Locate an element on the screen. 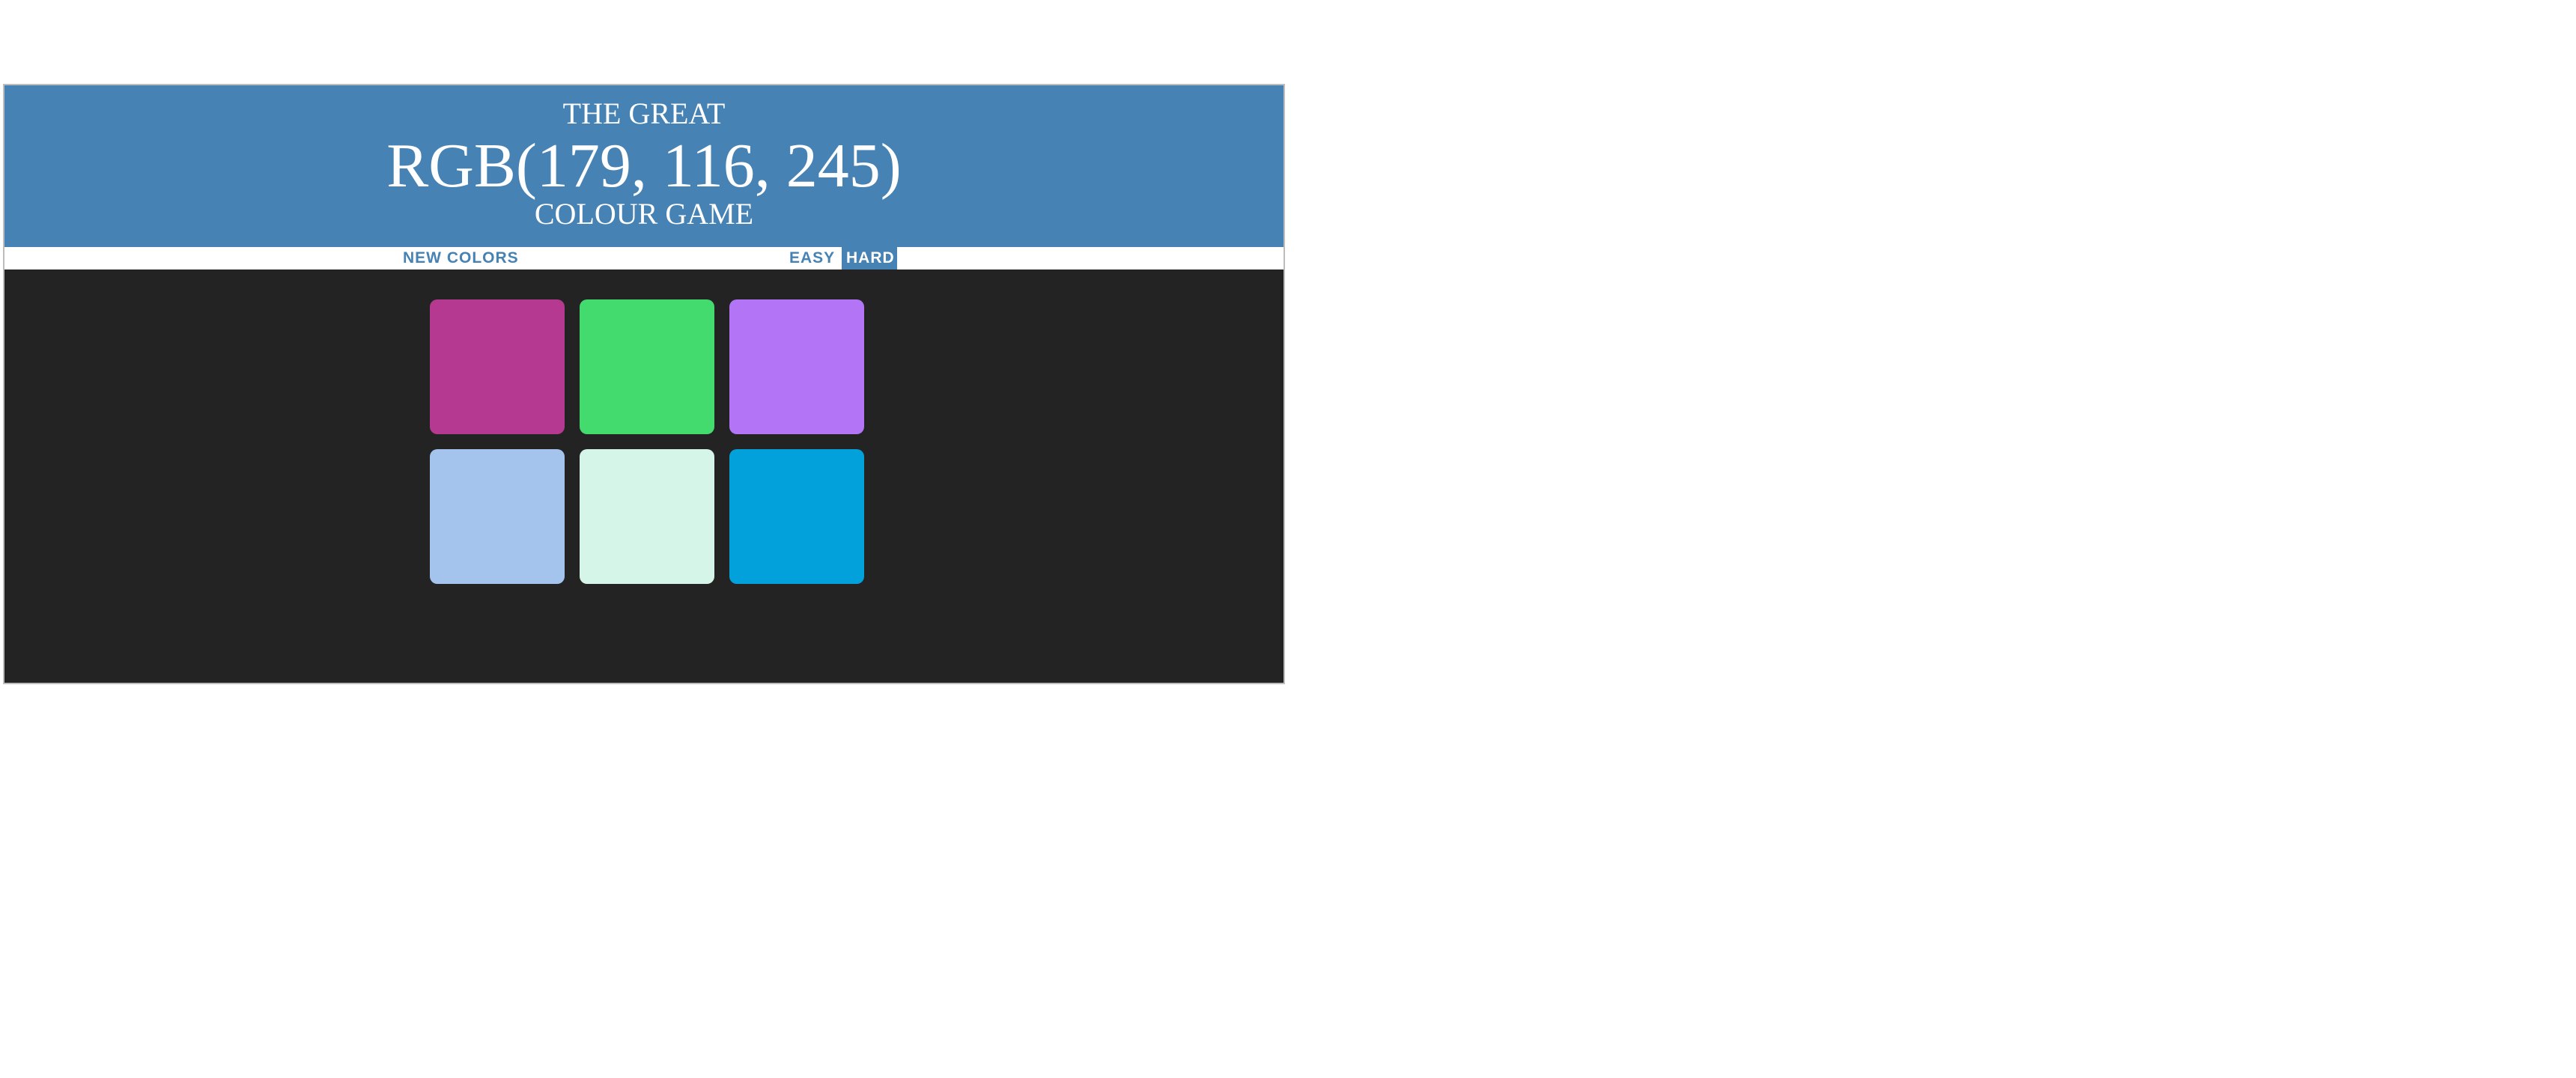 The width and height of the screenshot is (2576, 1078). color-squares-grid is located at coordinates (662, 449).